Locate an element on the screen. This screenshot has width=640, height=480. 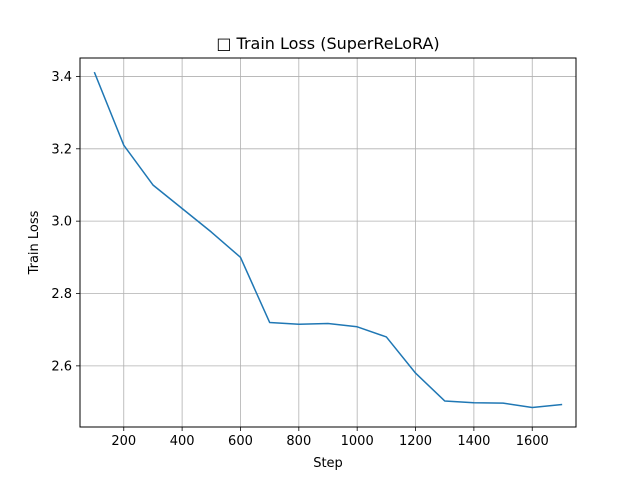
x-tick-label: 400 is located at coordinates (182, 441).